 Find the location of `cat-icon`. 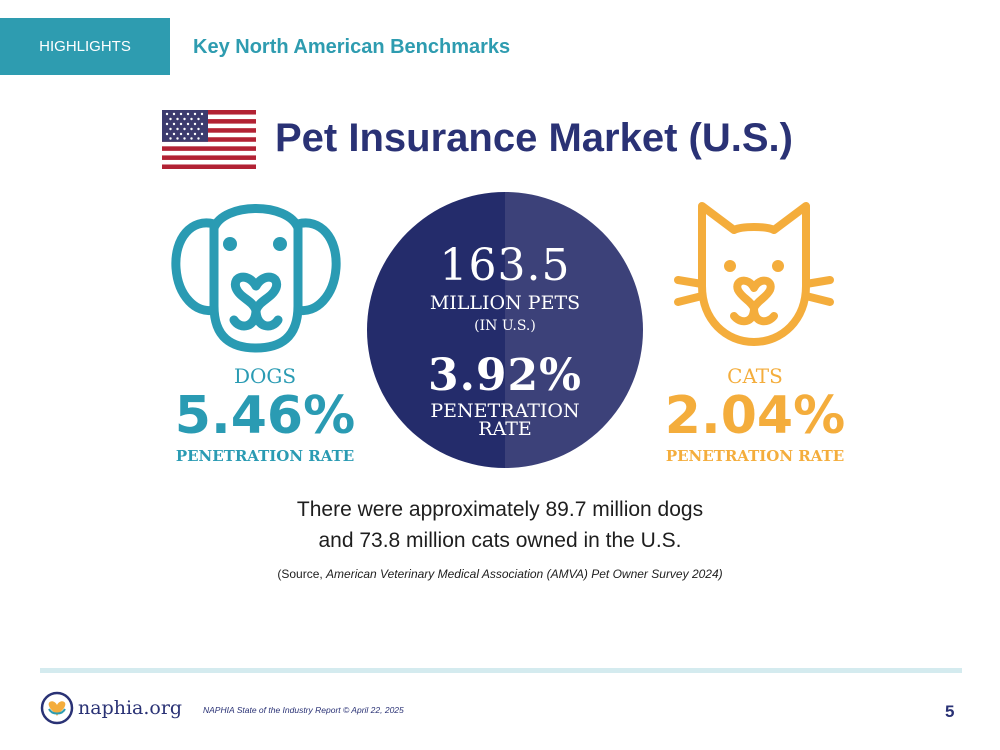

cat-icon is located at coordinates (754, 274).